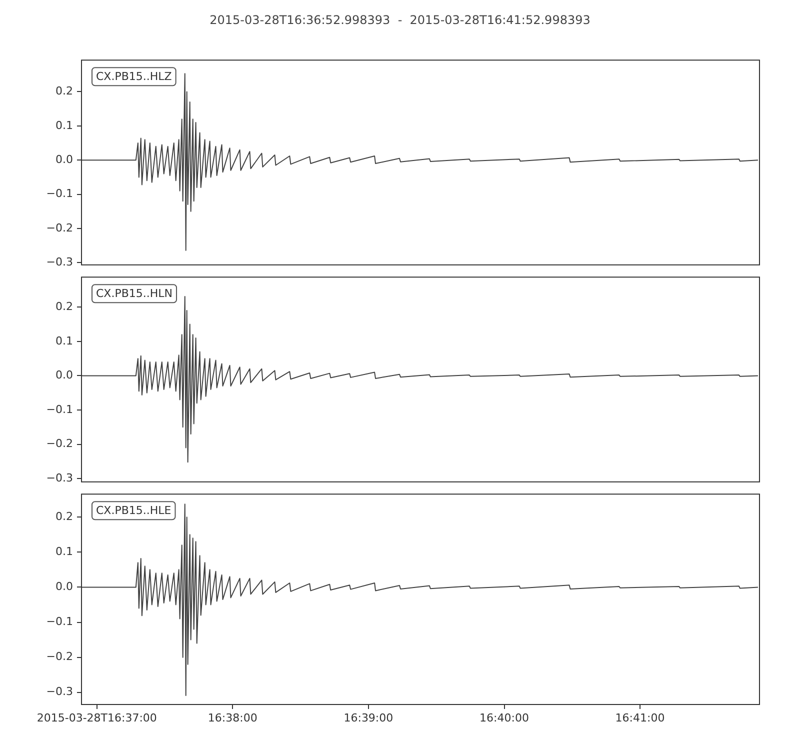 The width and height of the screenshot is (800, 750). I want to click on x-tick-label: 16:41:00, so click(640, 717).